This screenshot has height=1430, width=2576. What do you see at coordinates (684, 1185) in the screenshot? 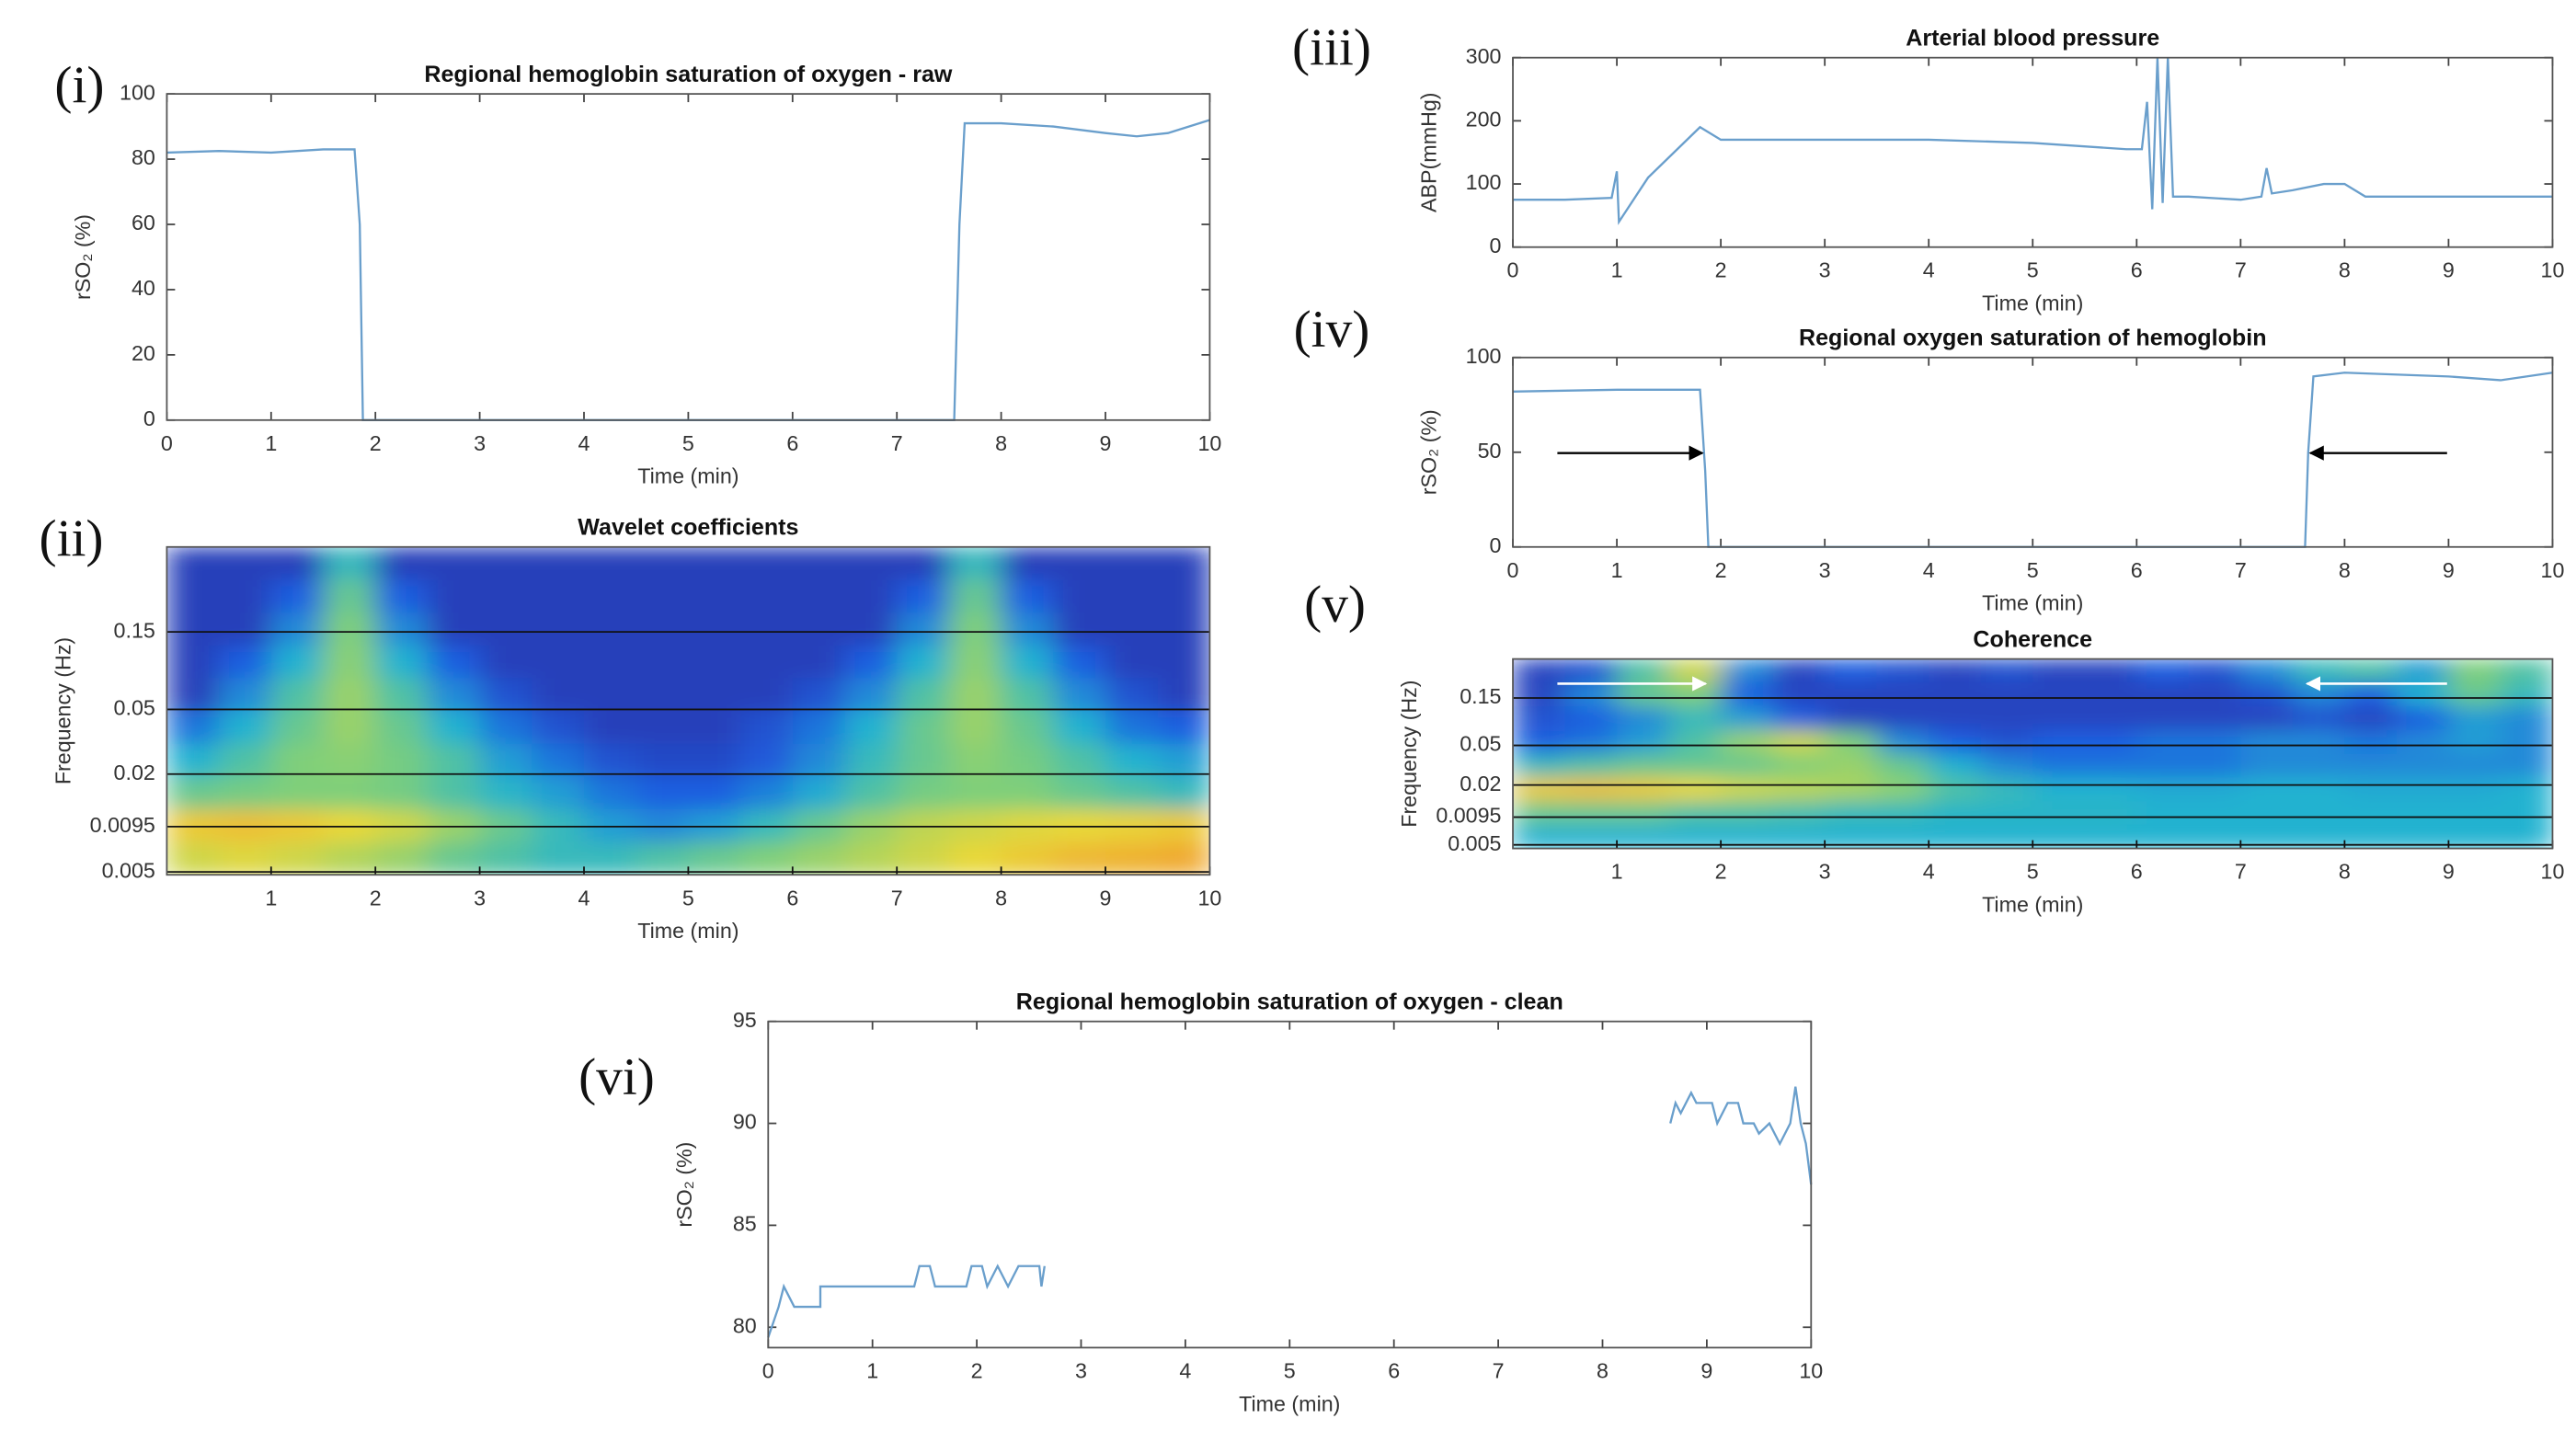
I see `y-axis-label: rSO₂ (%)` at bounding box center [684, 1185].